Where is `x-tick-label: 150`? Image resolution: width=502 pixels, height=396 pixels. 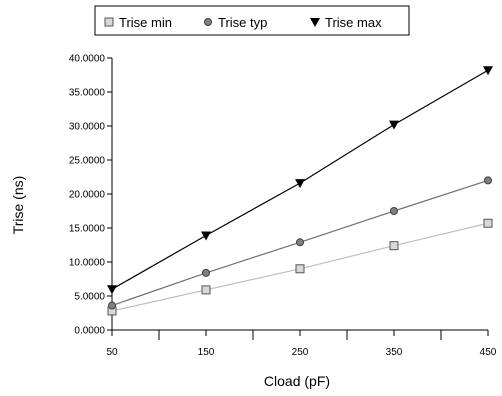
x-tick-label: 150 is located at coordinates (206, 352).